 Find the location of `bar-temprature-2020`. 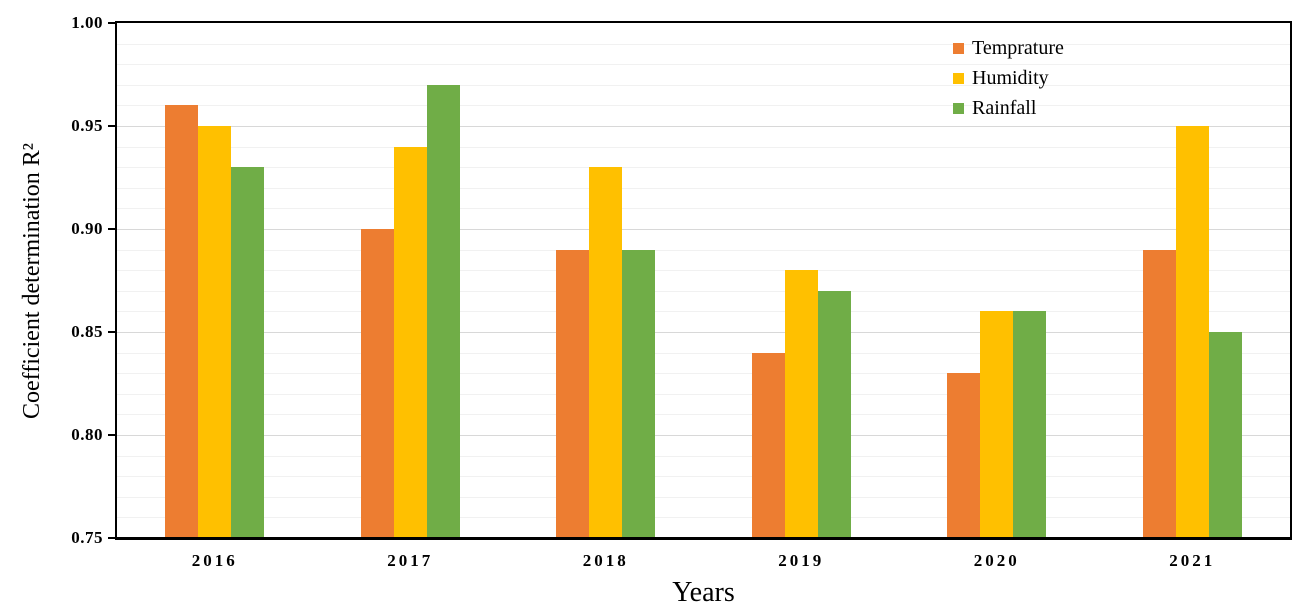

bar-temprature-2020 is located at coordinates (964, 455).